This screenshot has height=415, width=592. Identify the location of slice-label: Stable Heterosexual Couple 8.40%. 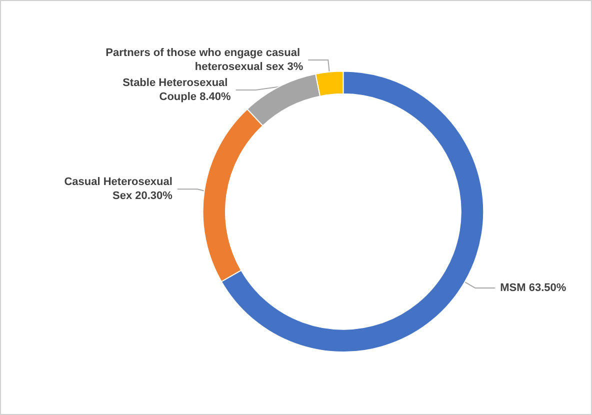
(176, 89).